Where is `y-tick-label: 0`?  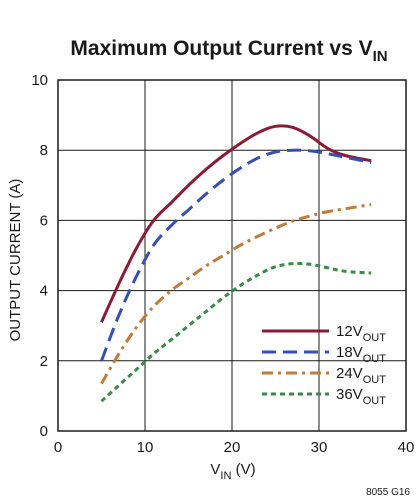 y-tick-label: 0 is located at coordinates (44, 431).